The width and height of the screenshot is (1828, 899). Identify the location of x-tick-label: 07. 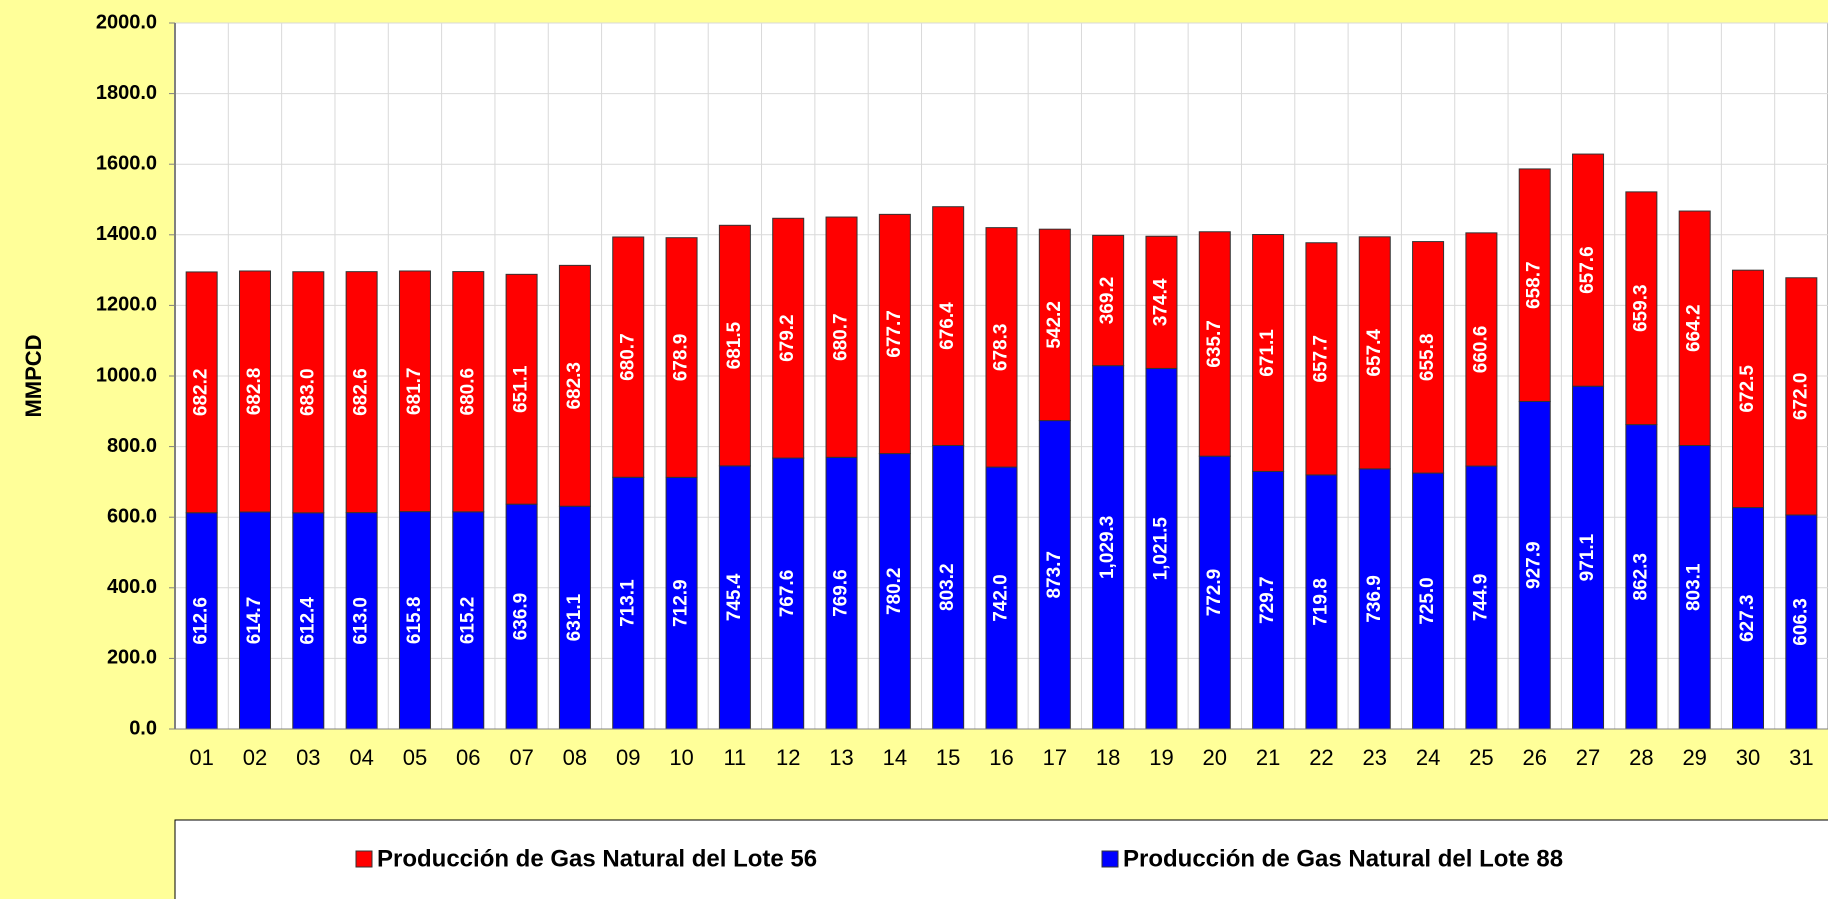
(521, 757).